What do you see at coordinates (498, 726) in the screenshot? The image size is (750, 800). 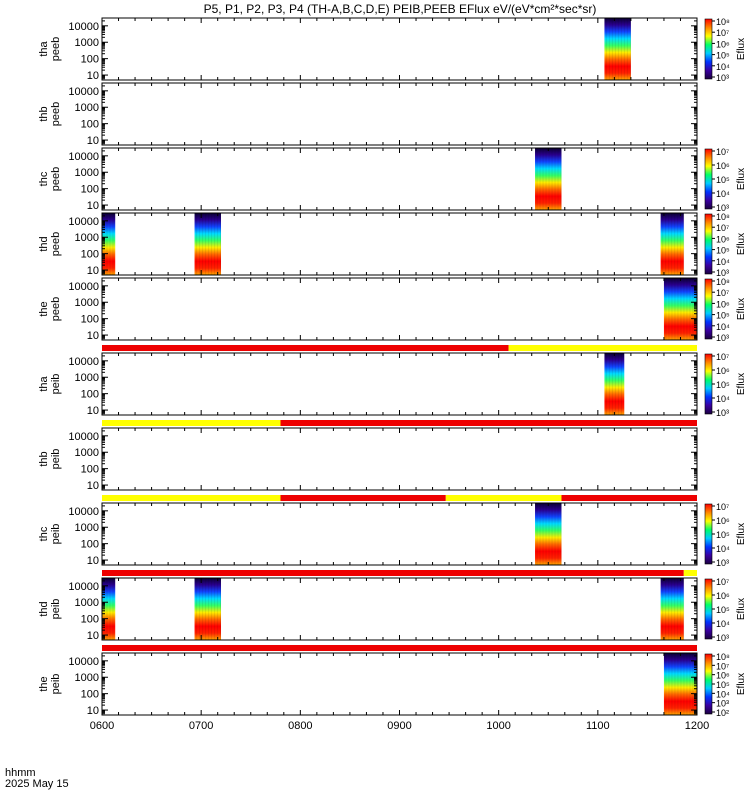 I see `time-tick-label: 1000` at bounding box center [498, 726].